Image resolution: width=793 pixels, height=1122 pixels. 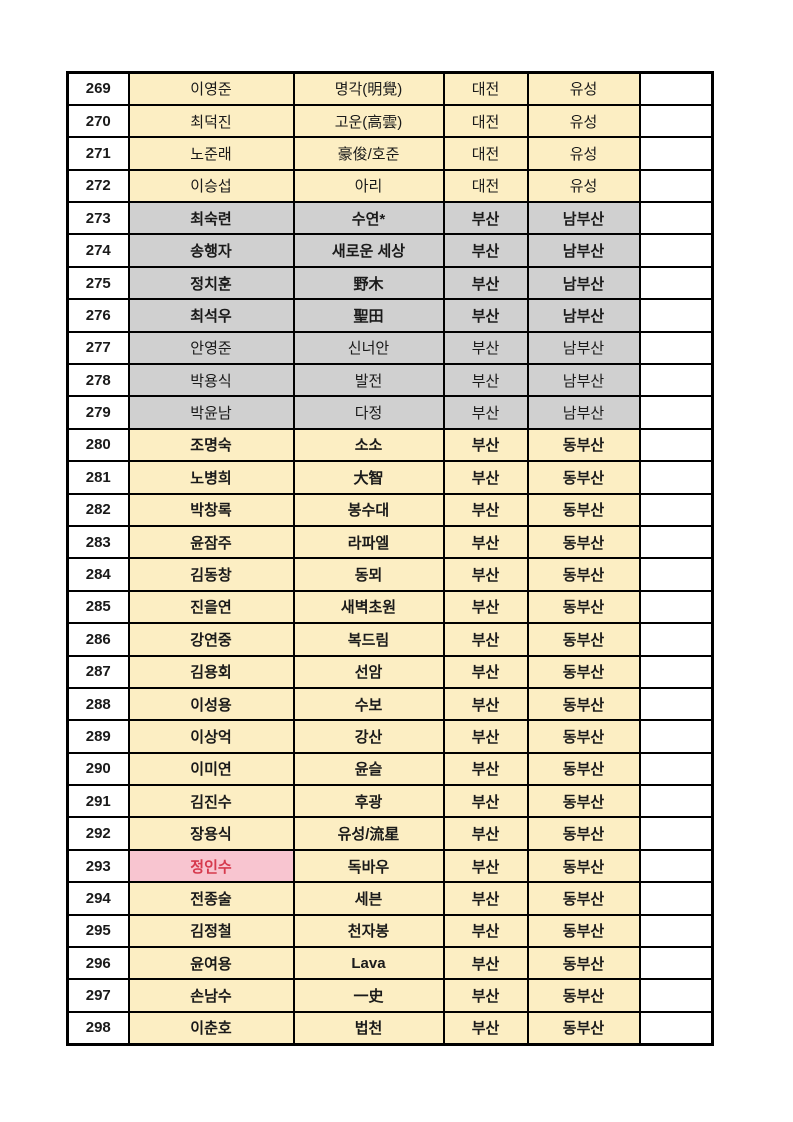 I want to click on nickname-cell: 선암, so click(x=368, y=671).